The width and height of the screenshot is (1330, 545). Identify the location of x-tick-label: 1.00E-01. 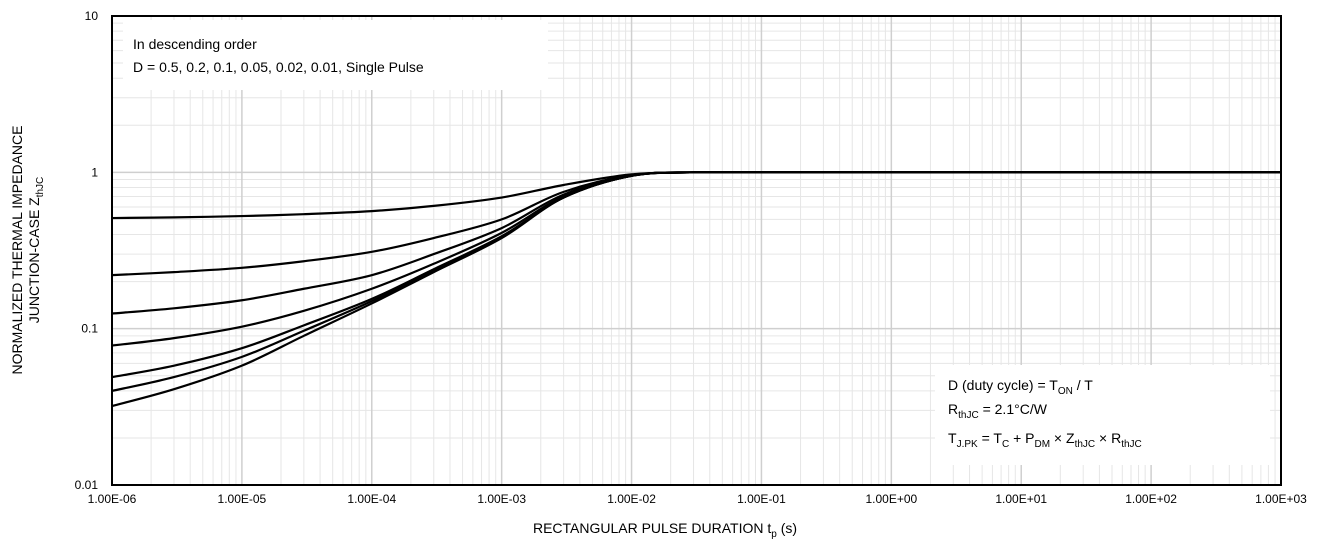
(761, 499).